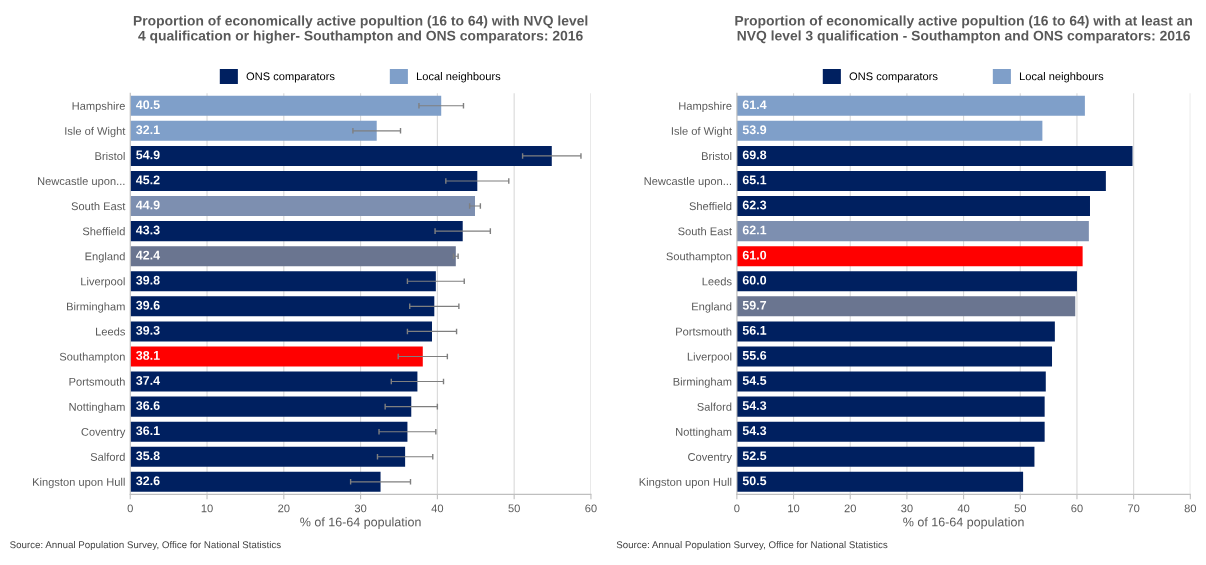 The height and width of the screenshot is (565, 1206). What do you see at coordinates (754, 155) in the screenshot?
I see `data-label: 69.8` at bounding box center [754, 155].